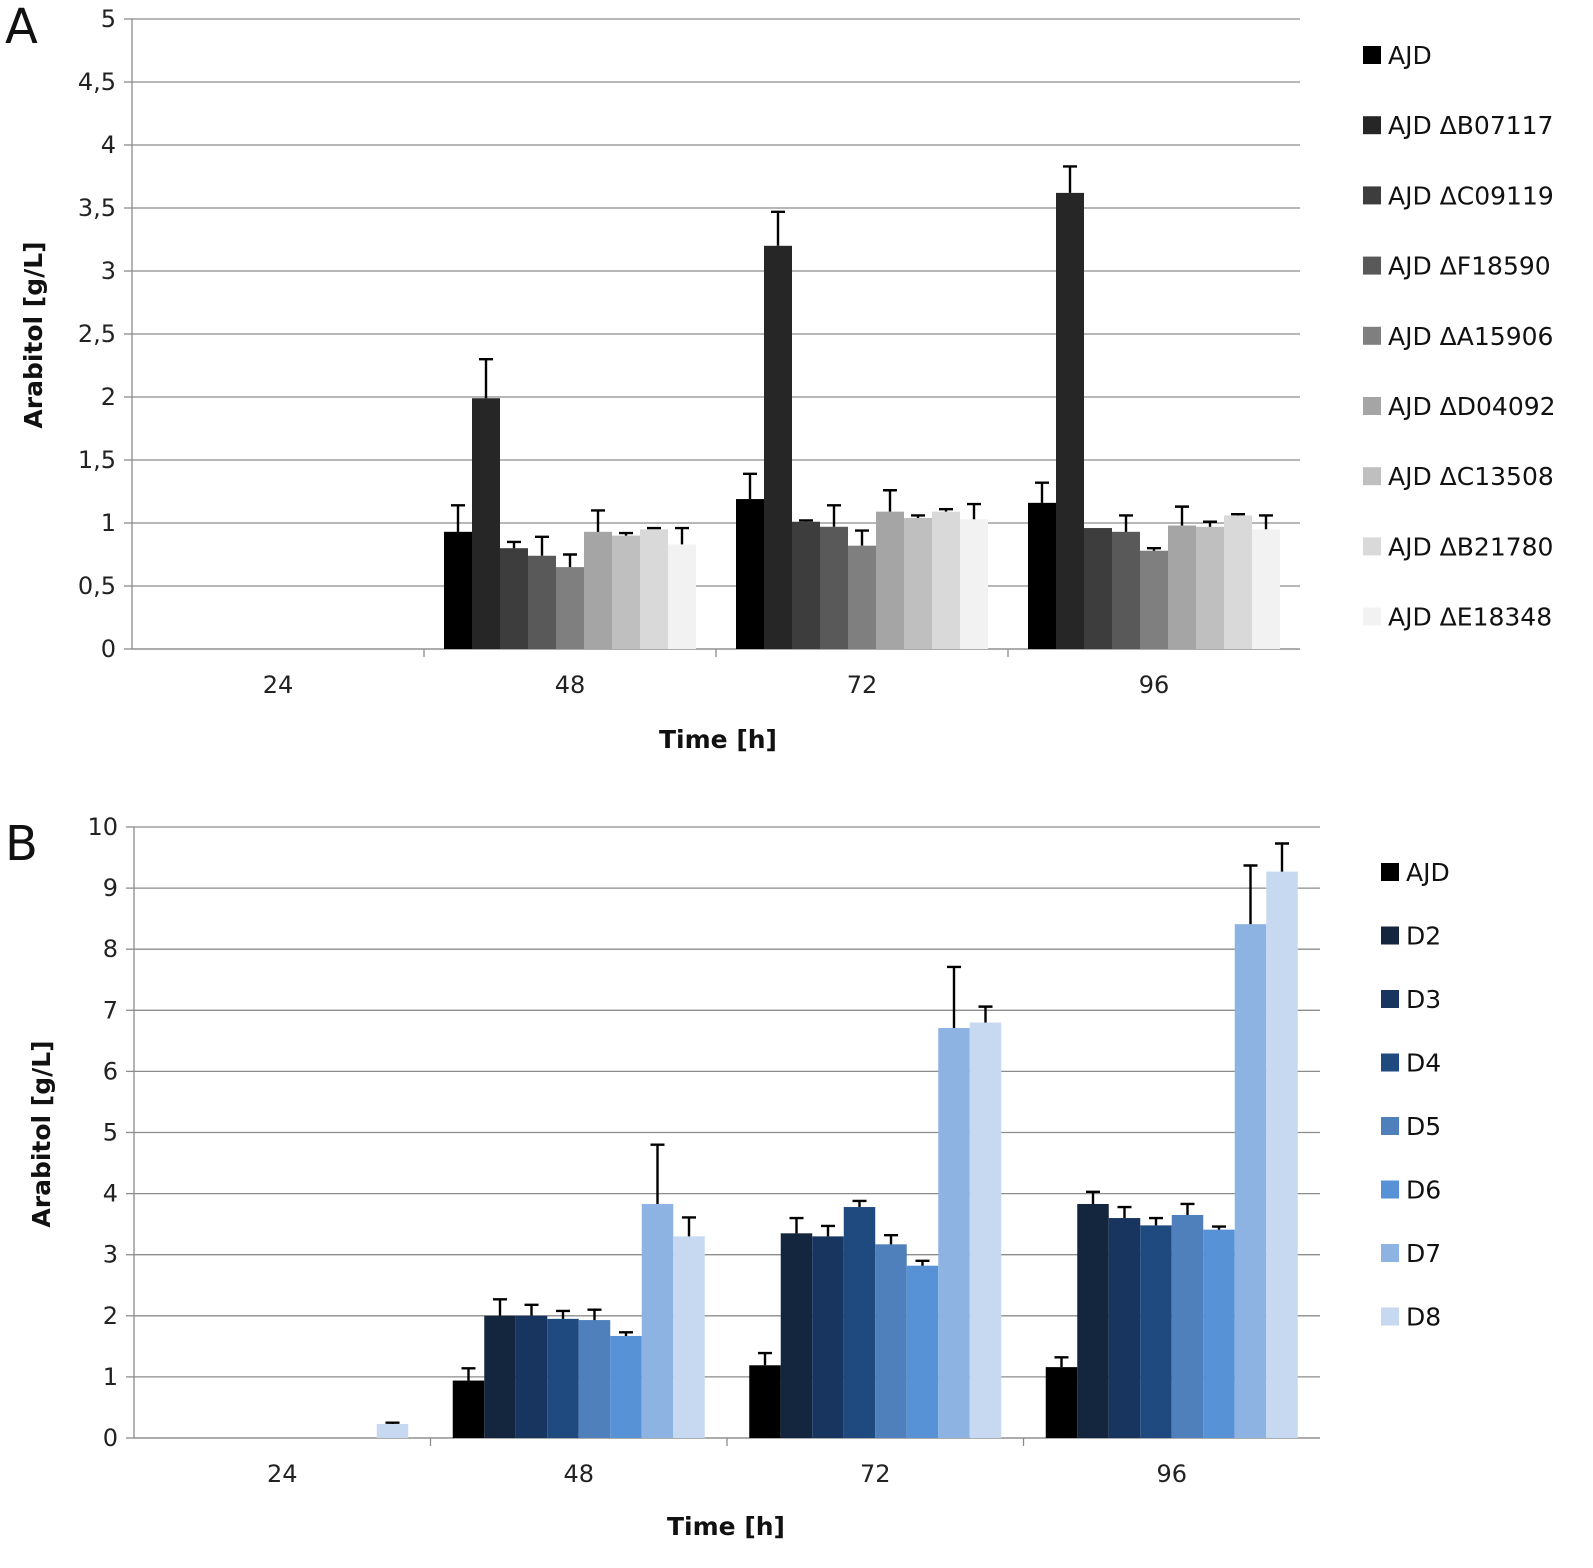 This screenshot has width=1593, height=1568. Describe the element at coordinates (110, 888) in the screenshot. I see `panel-b-y-tick-label: 9` at that location.